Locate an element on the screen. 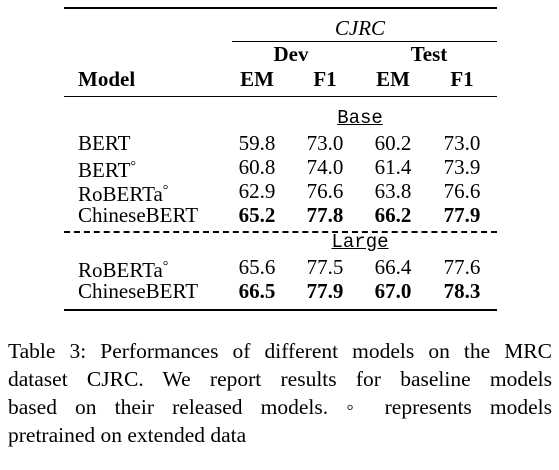 The width and height of the screenshot is (559, 470). metric-header-test-f1: F1 is located at coordinates (462, 79).